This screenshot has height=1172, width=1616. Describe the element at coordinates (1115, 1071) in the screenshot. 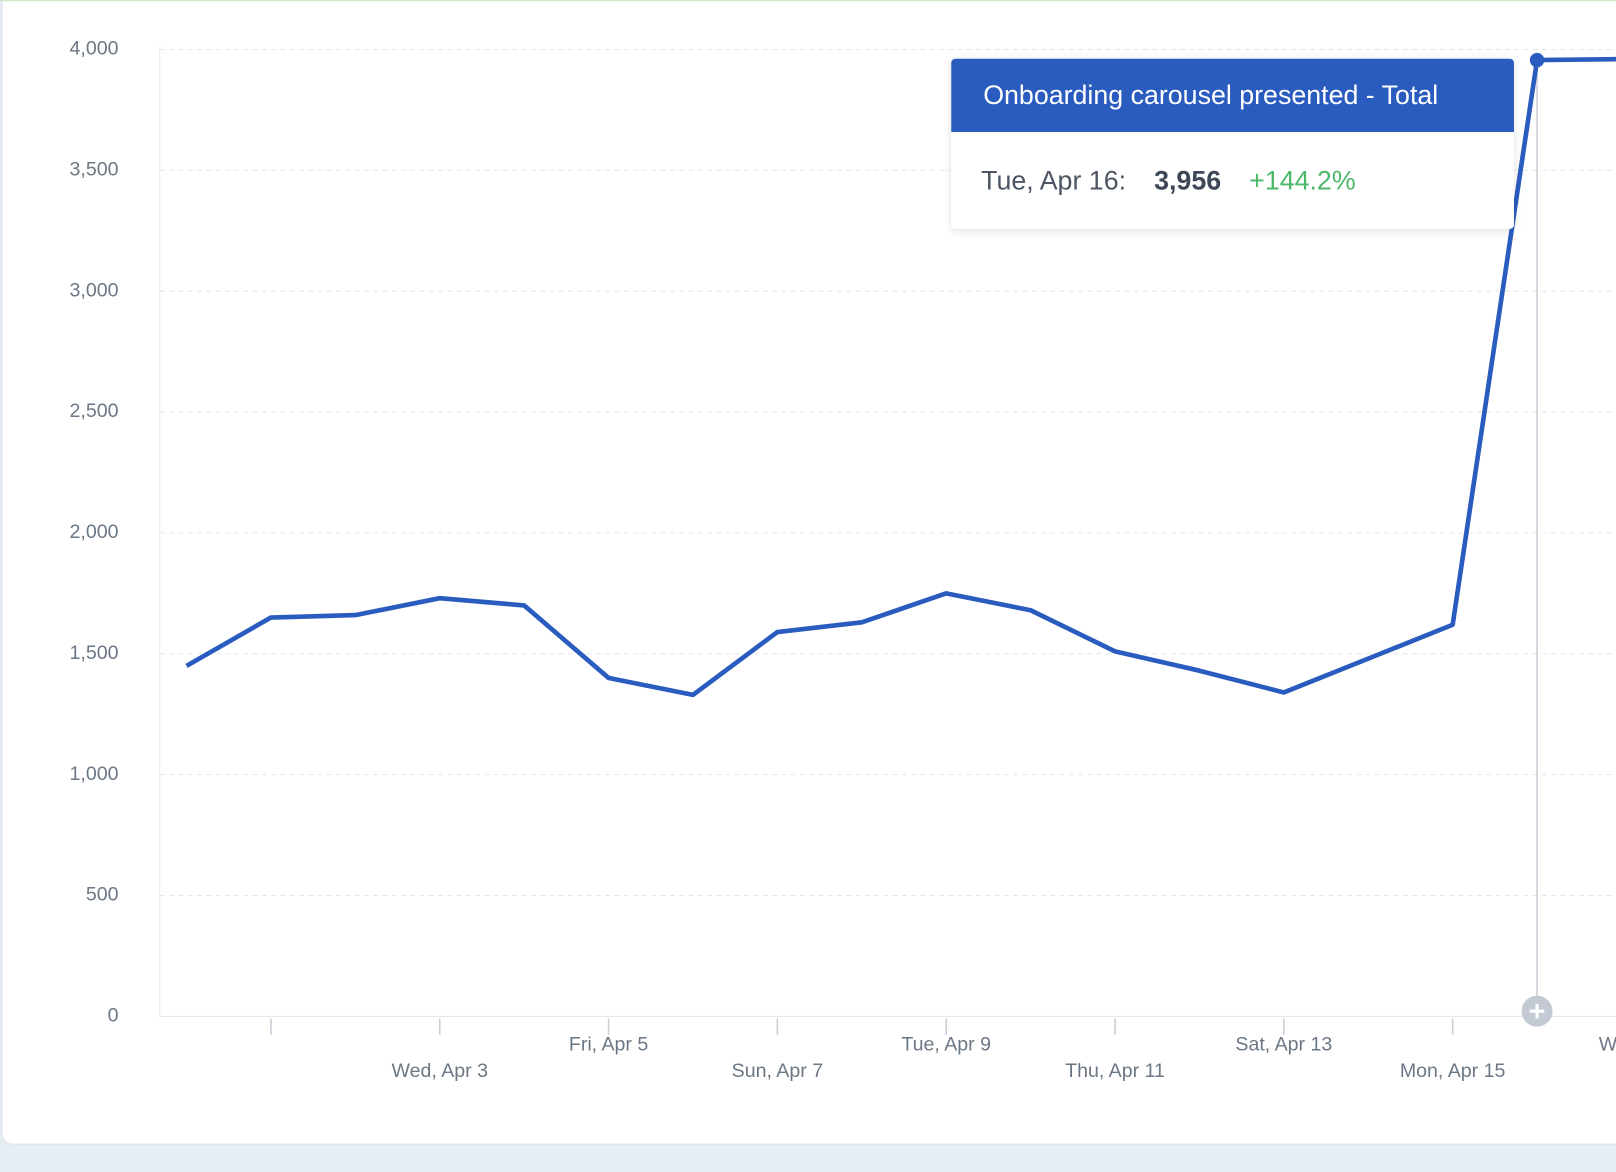

I see `x-tick-label: Thu, Apr 11` at that location.